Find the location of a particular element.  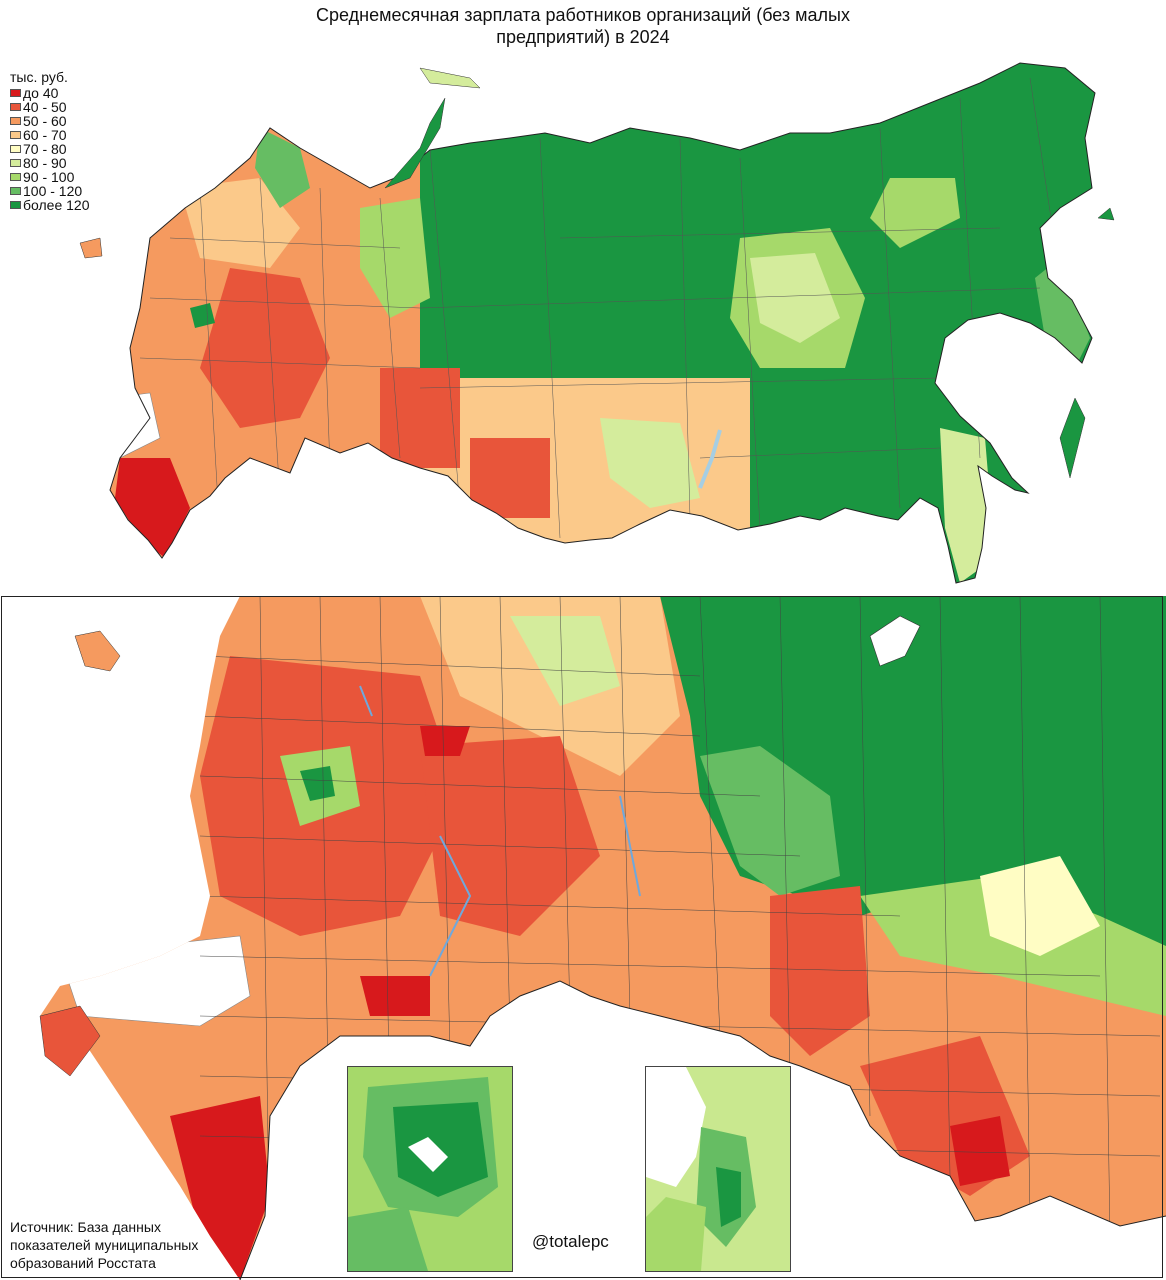

legend-label: более 120 is located at coordinates (56, 205).